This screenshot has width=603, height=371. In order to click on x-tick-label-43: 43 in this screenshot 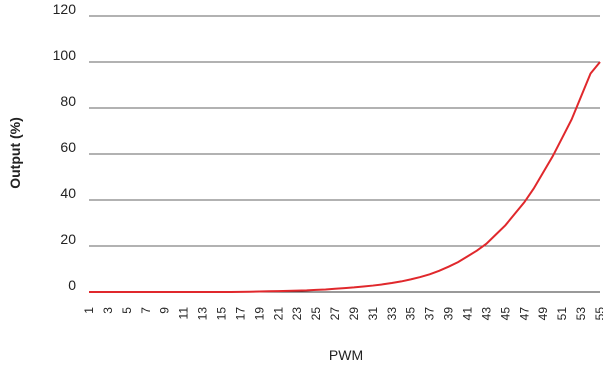, I will do `click(486, 314)`.